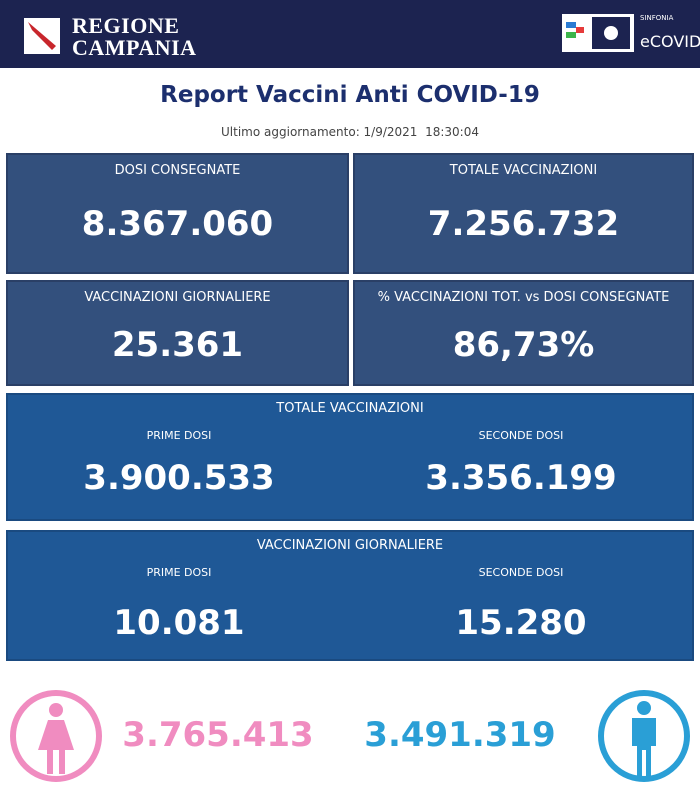 This screenshot has width=700, height=800. Describe the element at coordinates (134, 47) in the screenshot. I see `region-name-2: CAMPANIA` at that location.